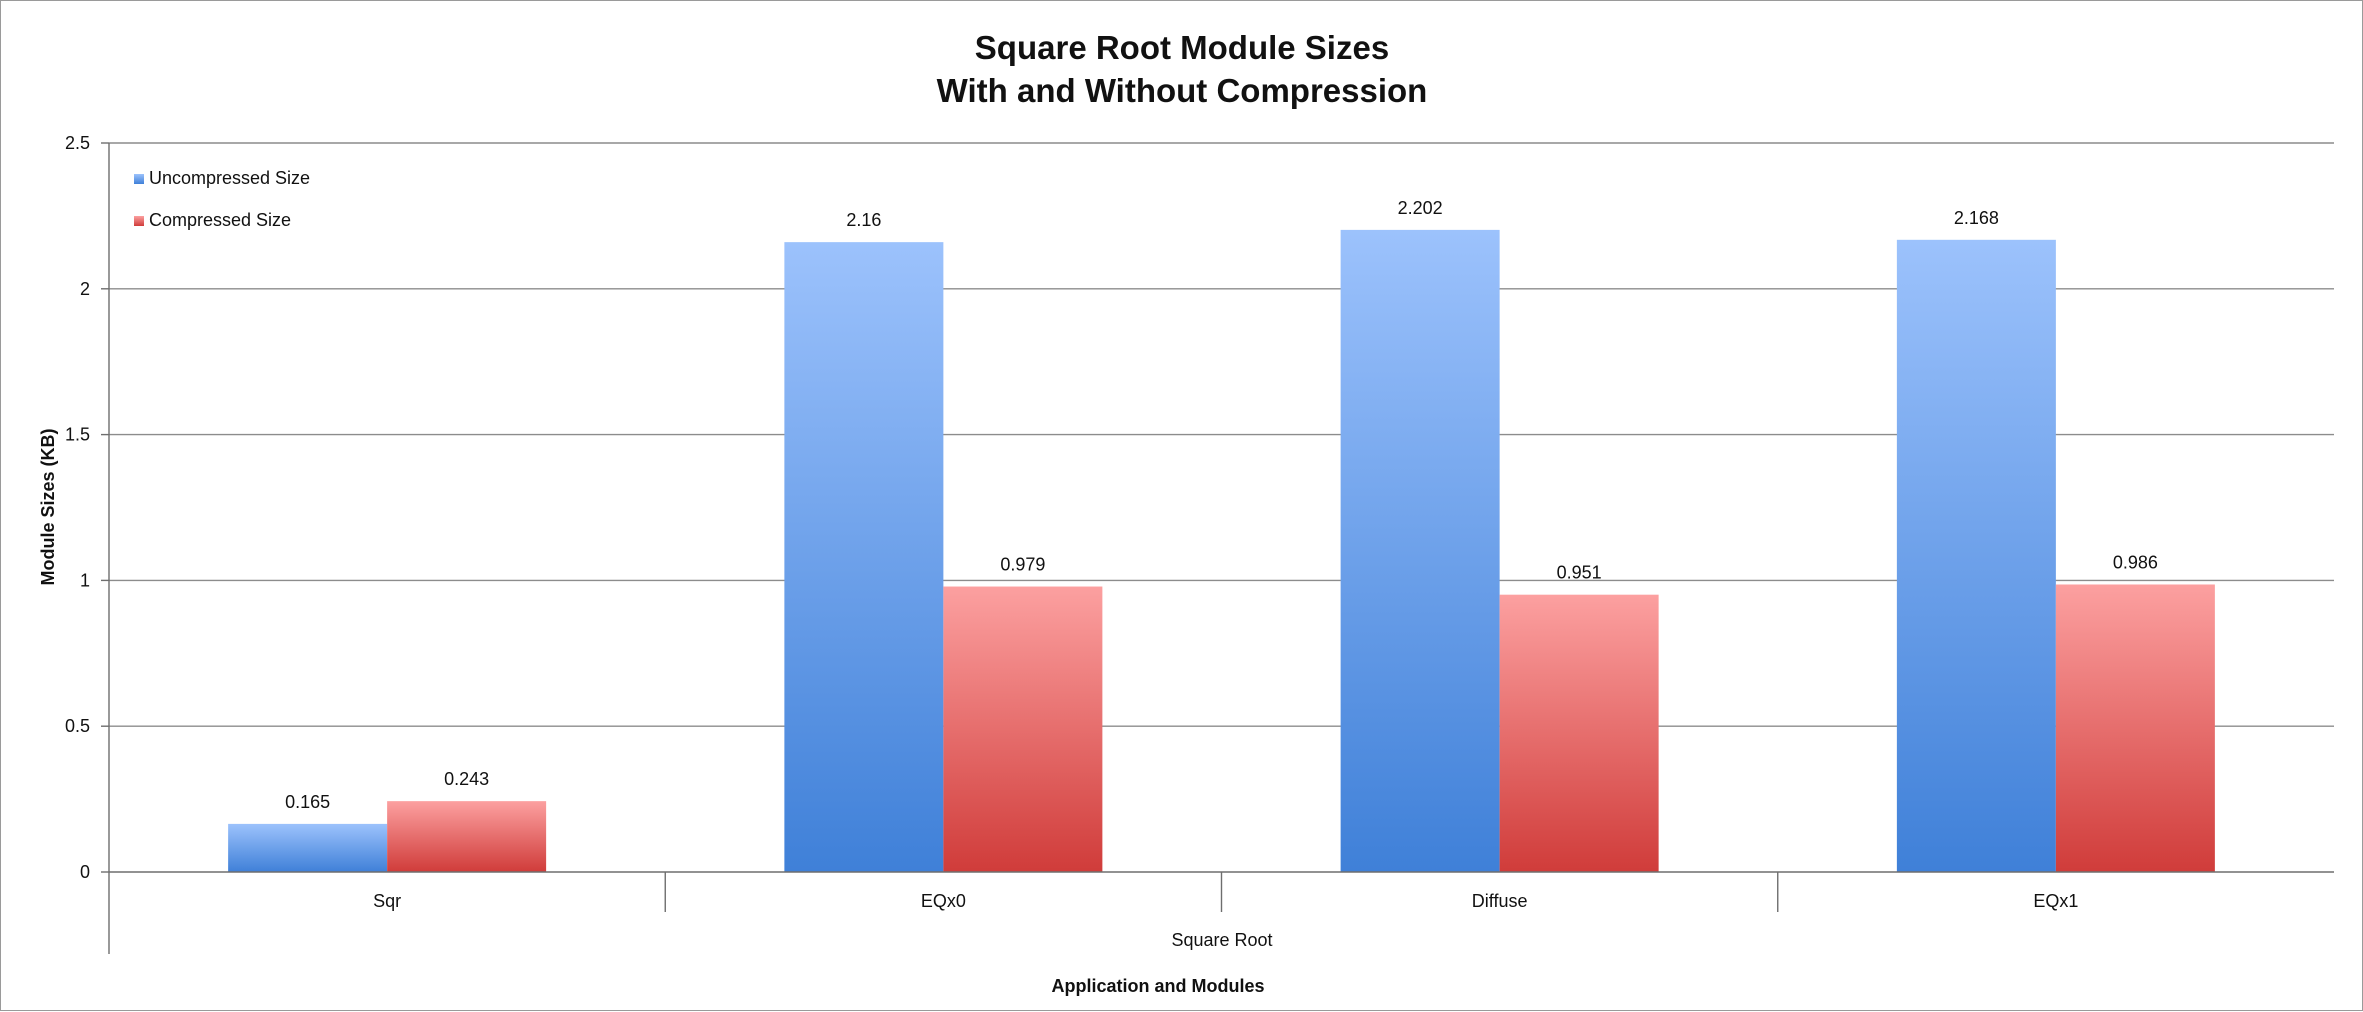  Describe the element at coordinates (77, 143) in the screenshot. I see `y-tick-label: 2.5` at that location.